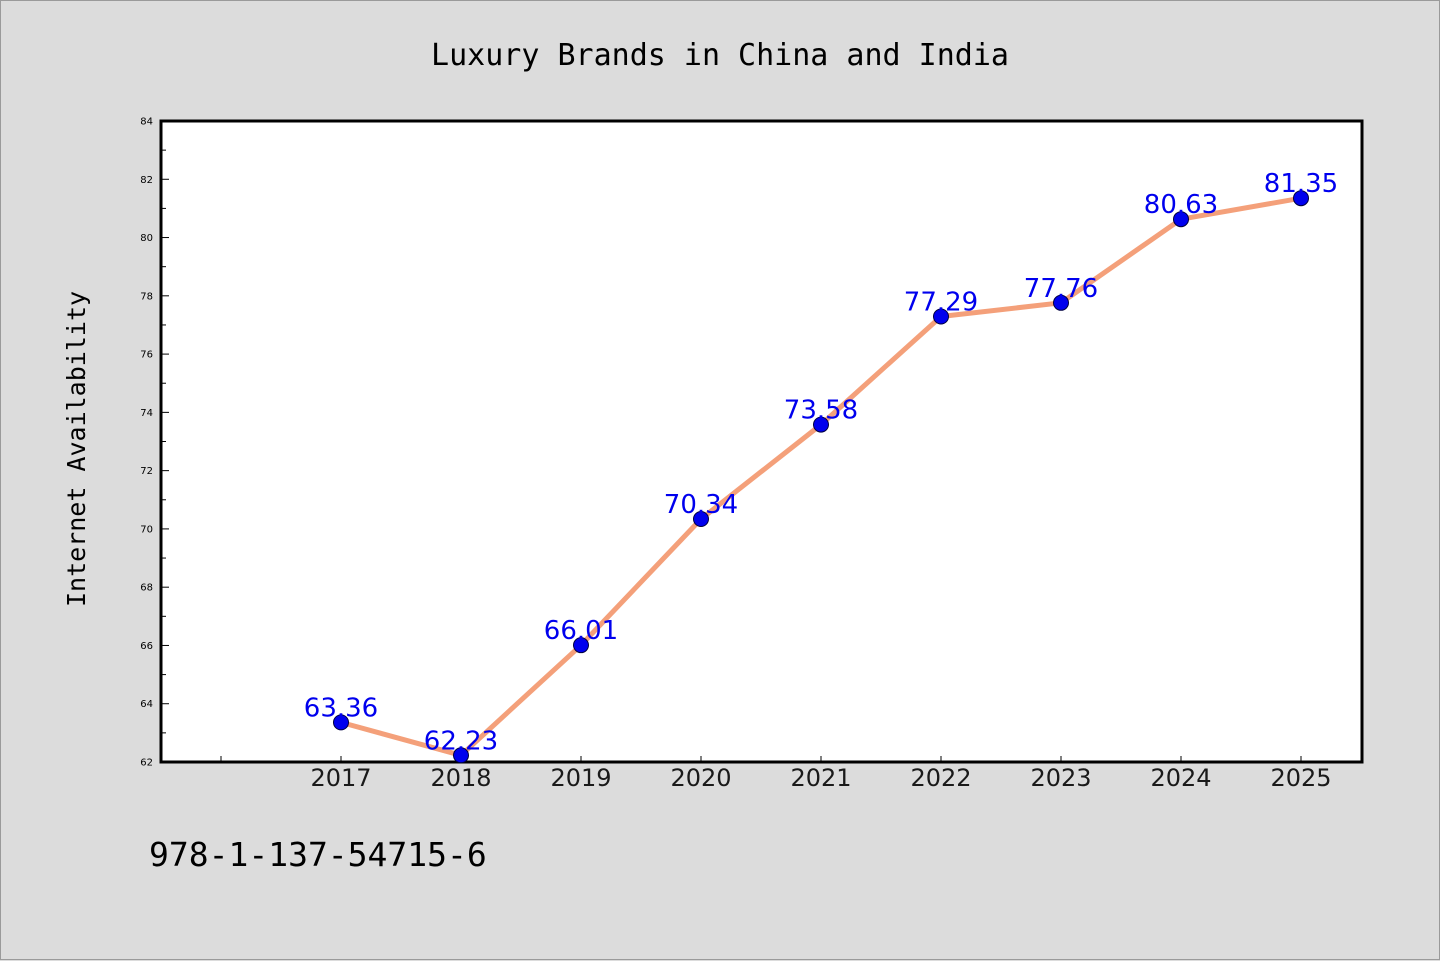 This screenshot has width=1440, height=961. I want to click on data-point-label: 73.58, so click(821, 411).